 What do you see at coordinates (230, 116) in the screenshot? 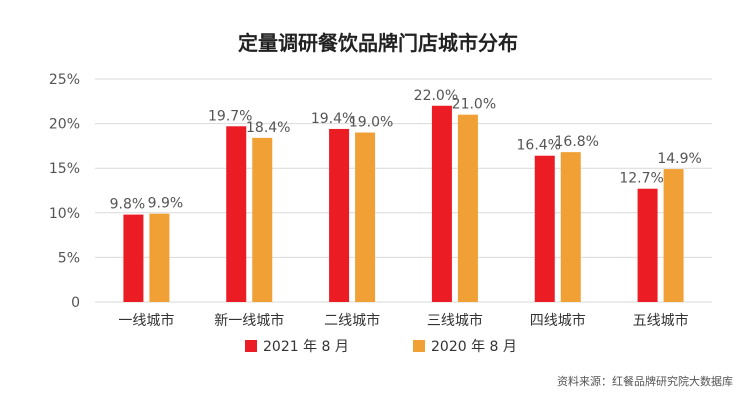
I see `bar-value-label: 19.7%` at bounding box center [230, 116].